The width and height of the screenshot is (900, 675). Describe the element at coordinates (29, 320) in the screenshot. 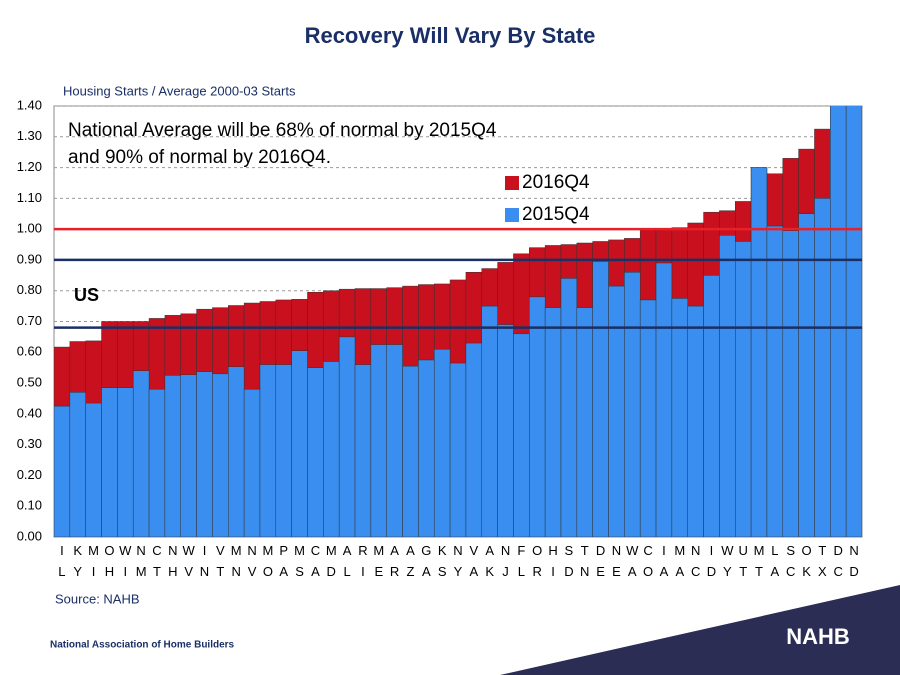

I see `y-tick-label: 0.70` at that location.